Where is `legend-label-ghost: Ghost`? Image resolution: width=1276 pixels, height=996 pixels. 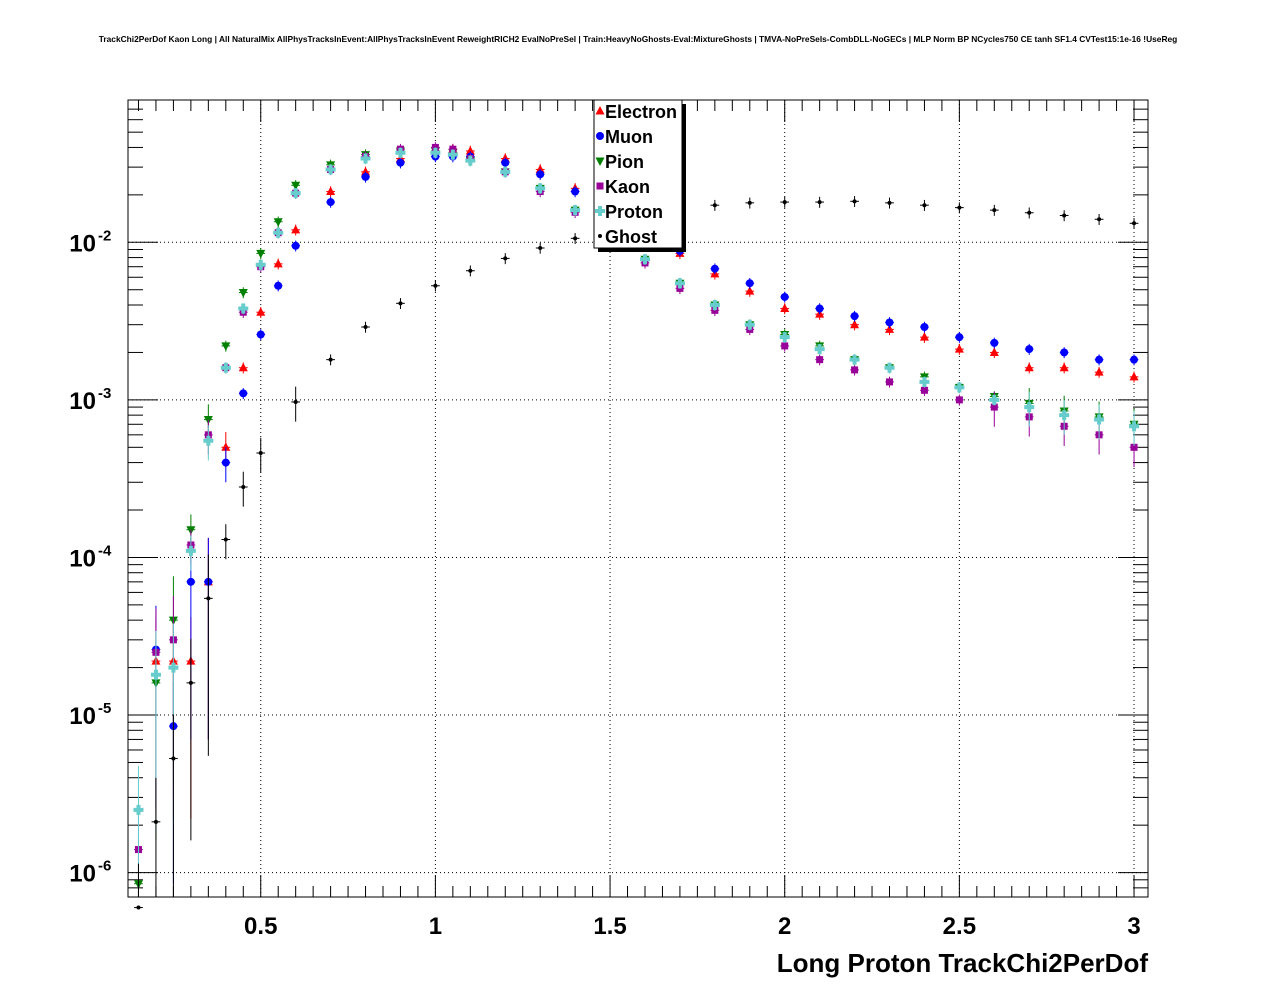
legend-label-ghost: Ghost is located at coordinates (631, 237).